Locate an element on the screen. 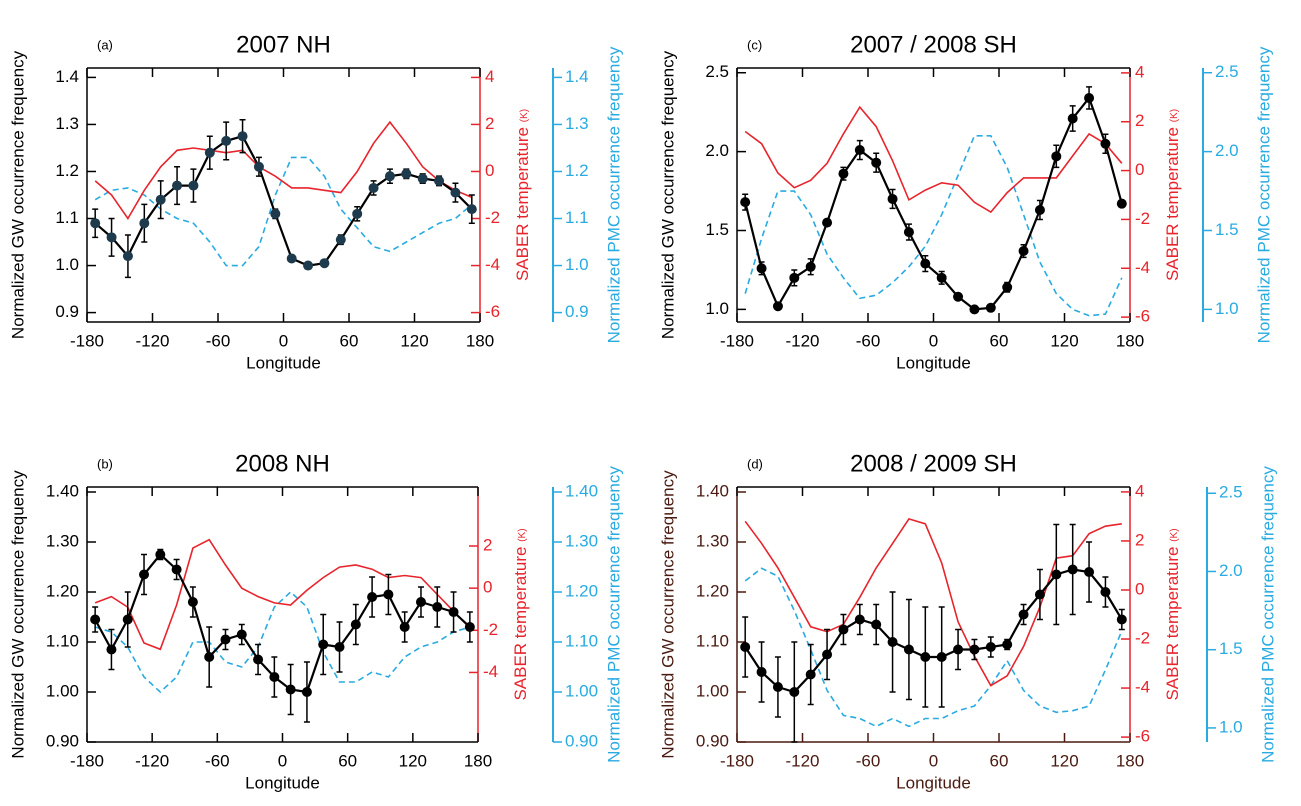 This screenshot has width=1301, height=806. y-tick-label: 1.1 is located at coordinates (67, 217).